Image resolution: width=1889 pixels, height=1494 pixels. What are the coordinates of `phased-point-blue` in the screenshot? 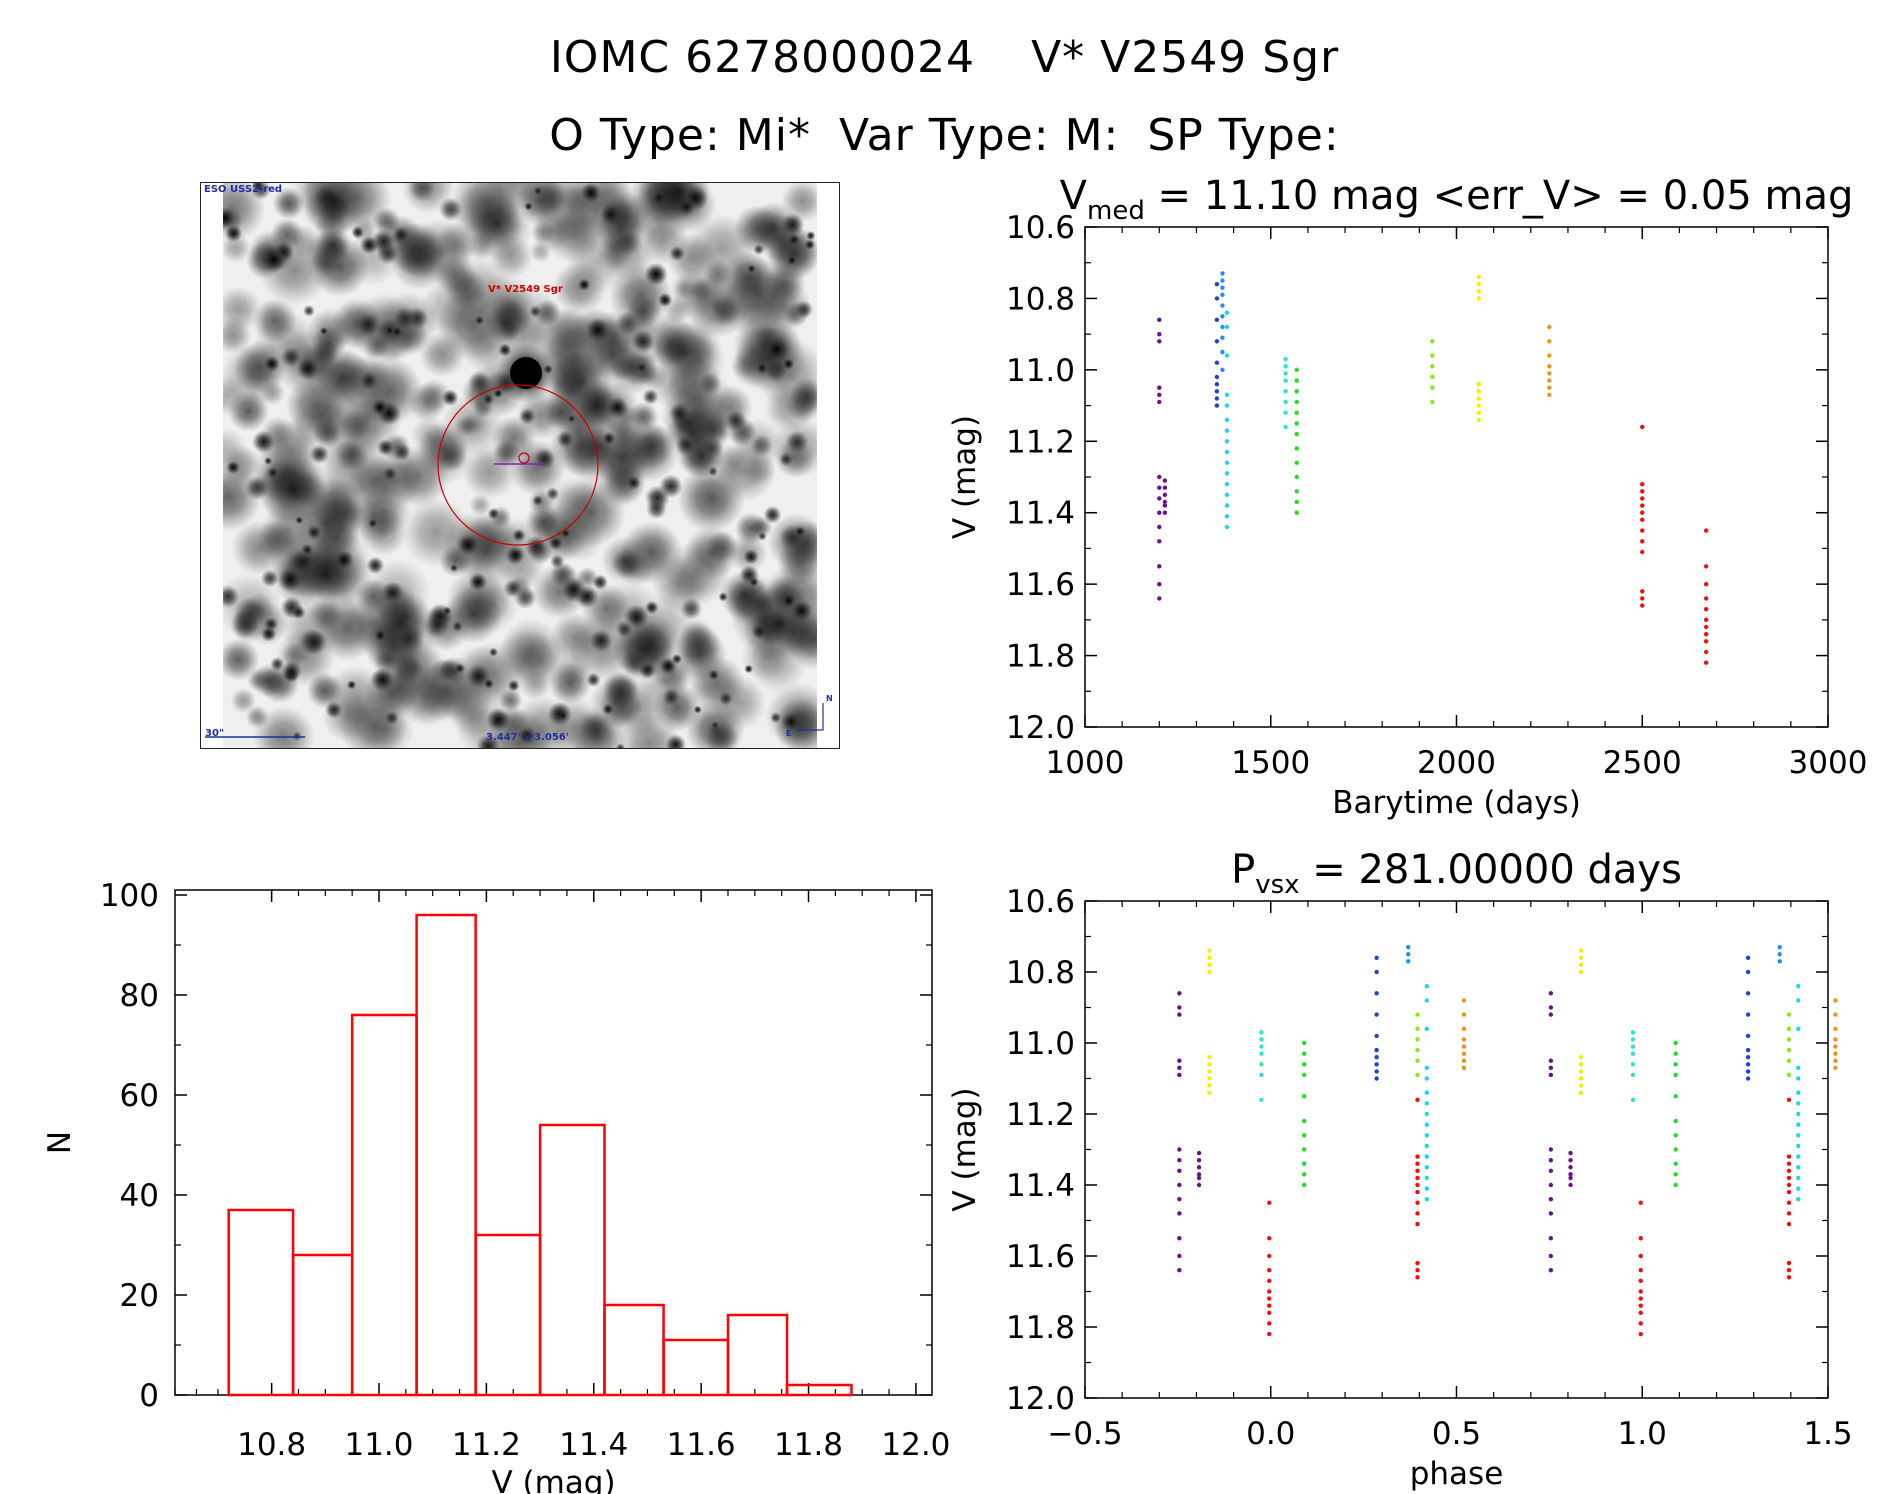 It's located at (1376, 1078).